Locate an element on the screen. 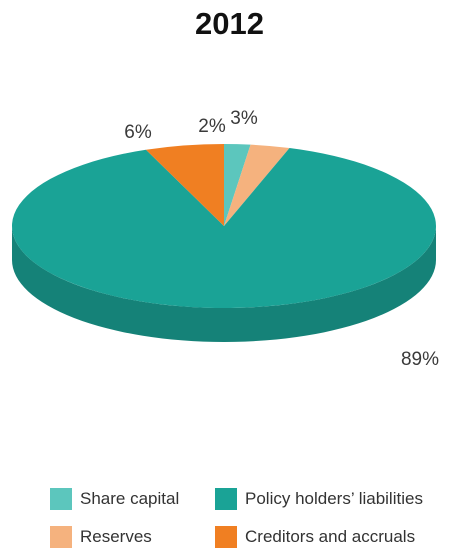 This screenshot has height=551, width=459. legend-item-policy-holders-liabilities: Policy holders’ liabilities is located at coordinates (319, 499).